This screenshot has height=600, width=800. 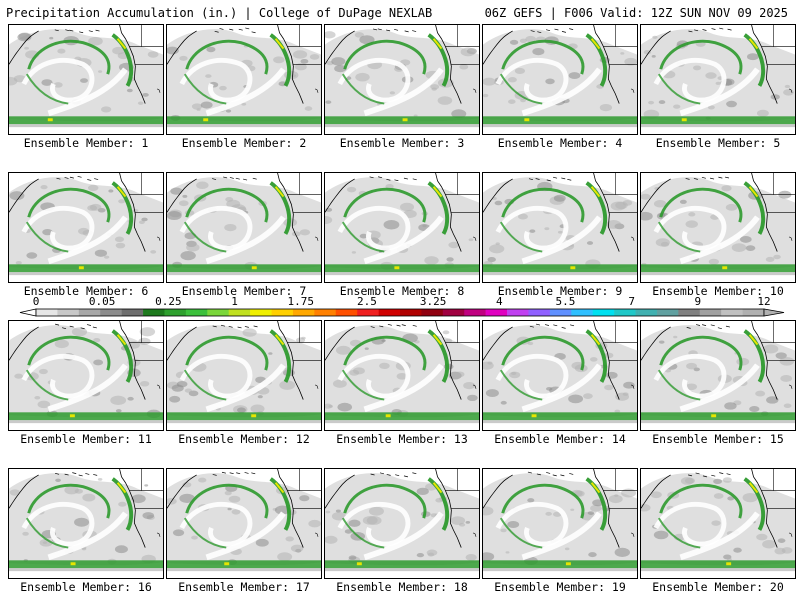 I want to click on ensemble-member-label: Ensemble Member: 1, so click(x=86, y=143).